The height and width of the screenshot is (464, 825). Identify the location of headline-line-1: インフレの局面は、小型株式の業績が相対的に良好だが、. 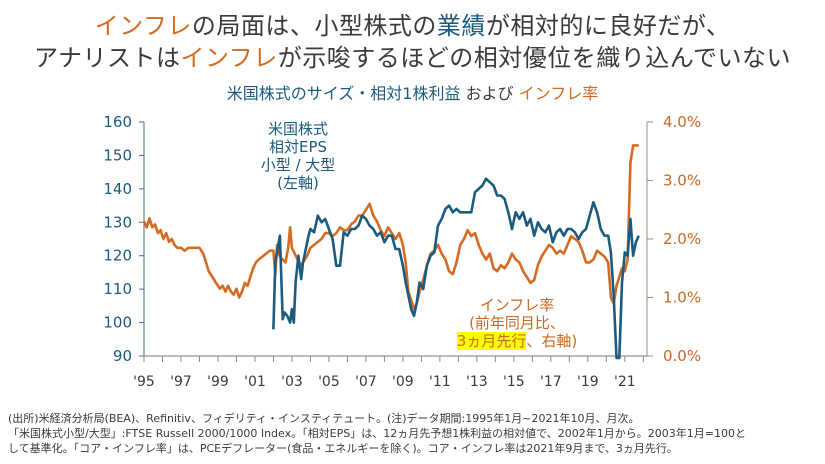
(412, 23).